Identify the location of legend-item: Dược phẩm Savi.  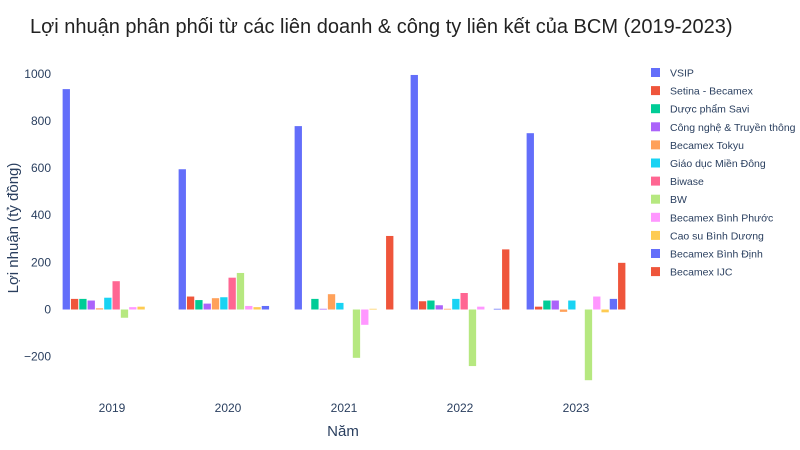
(700, 110).